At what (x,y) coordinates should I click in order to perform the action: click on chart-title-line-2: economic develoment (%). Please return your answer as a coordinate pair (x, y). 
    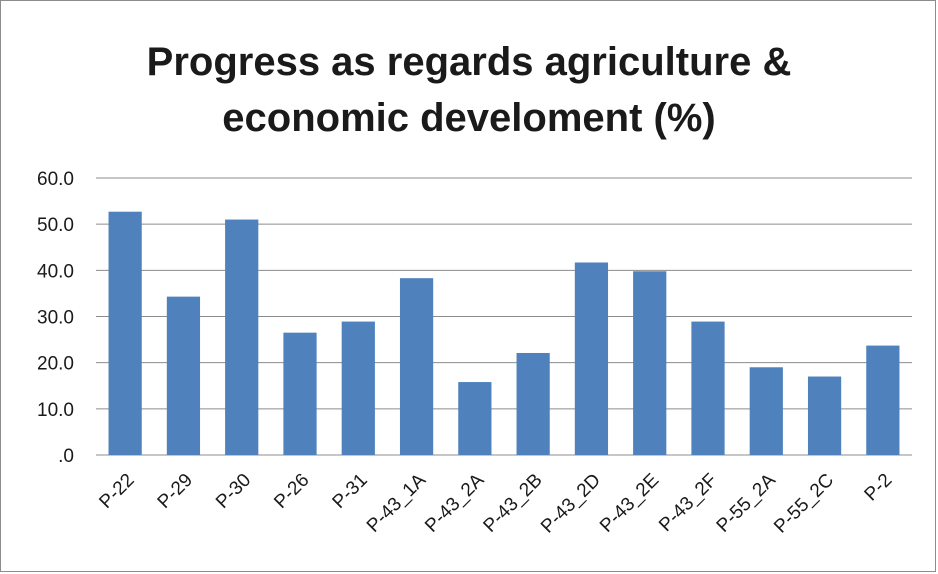
    Looking at the image, I should click on (469, 118).